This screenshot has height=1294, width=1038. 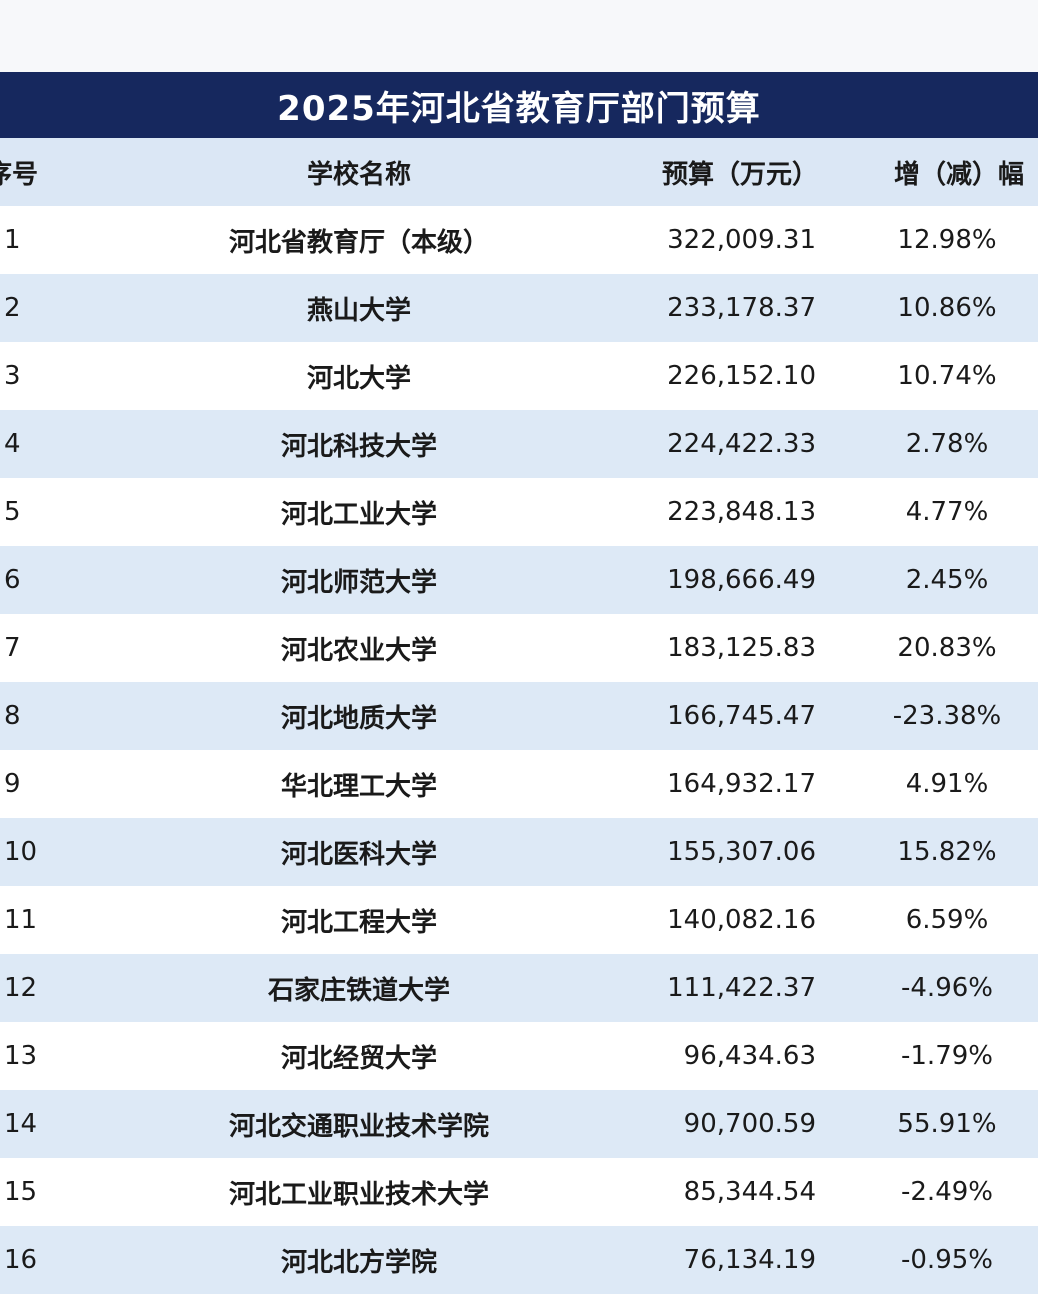 I want to click on table-title: 2025年河北省教育厅部门预算, so click(x=519, y=105).